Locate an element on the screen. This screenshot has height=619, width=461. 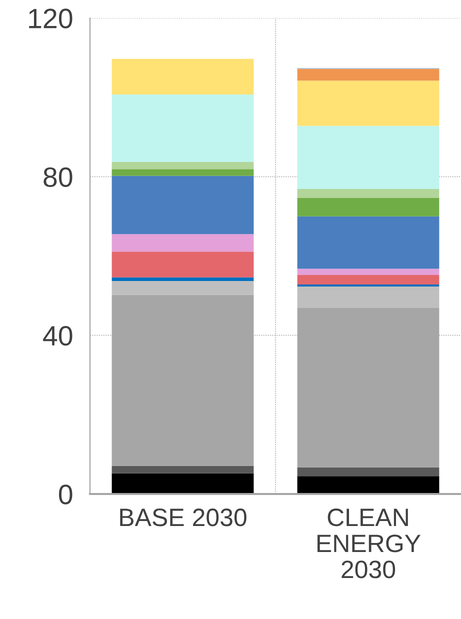
y-tick-label: 80 is located at coordinates (58, 177).